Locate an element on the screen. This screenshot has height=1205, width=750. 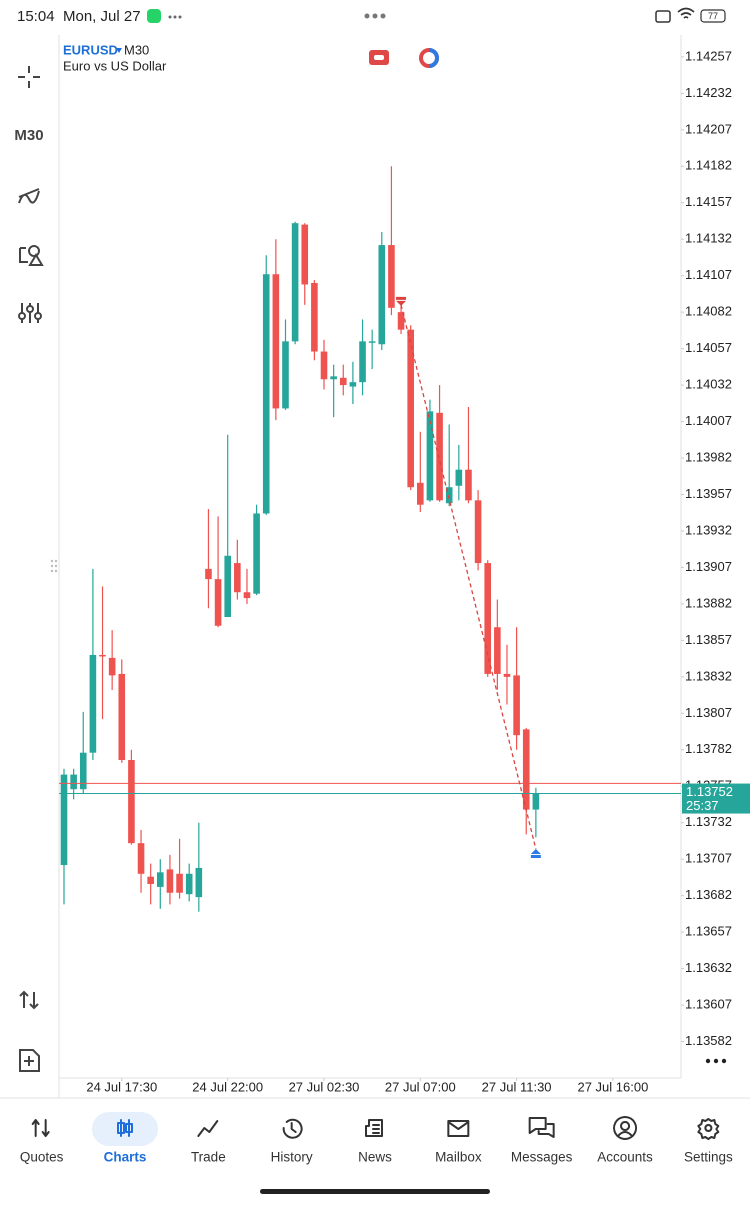
y-tick-label: 1.13882 is located at coordinates (708, 602).